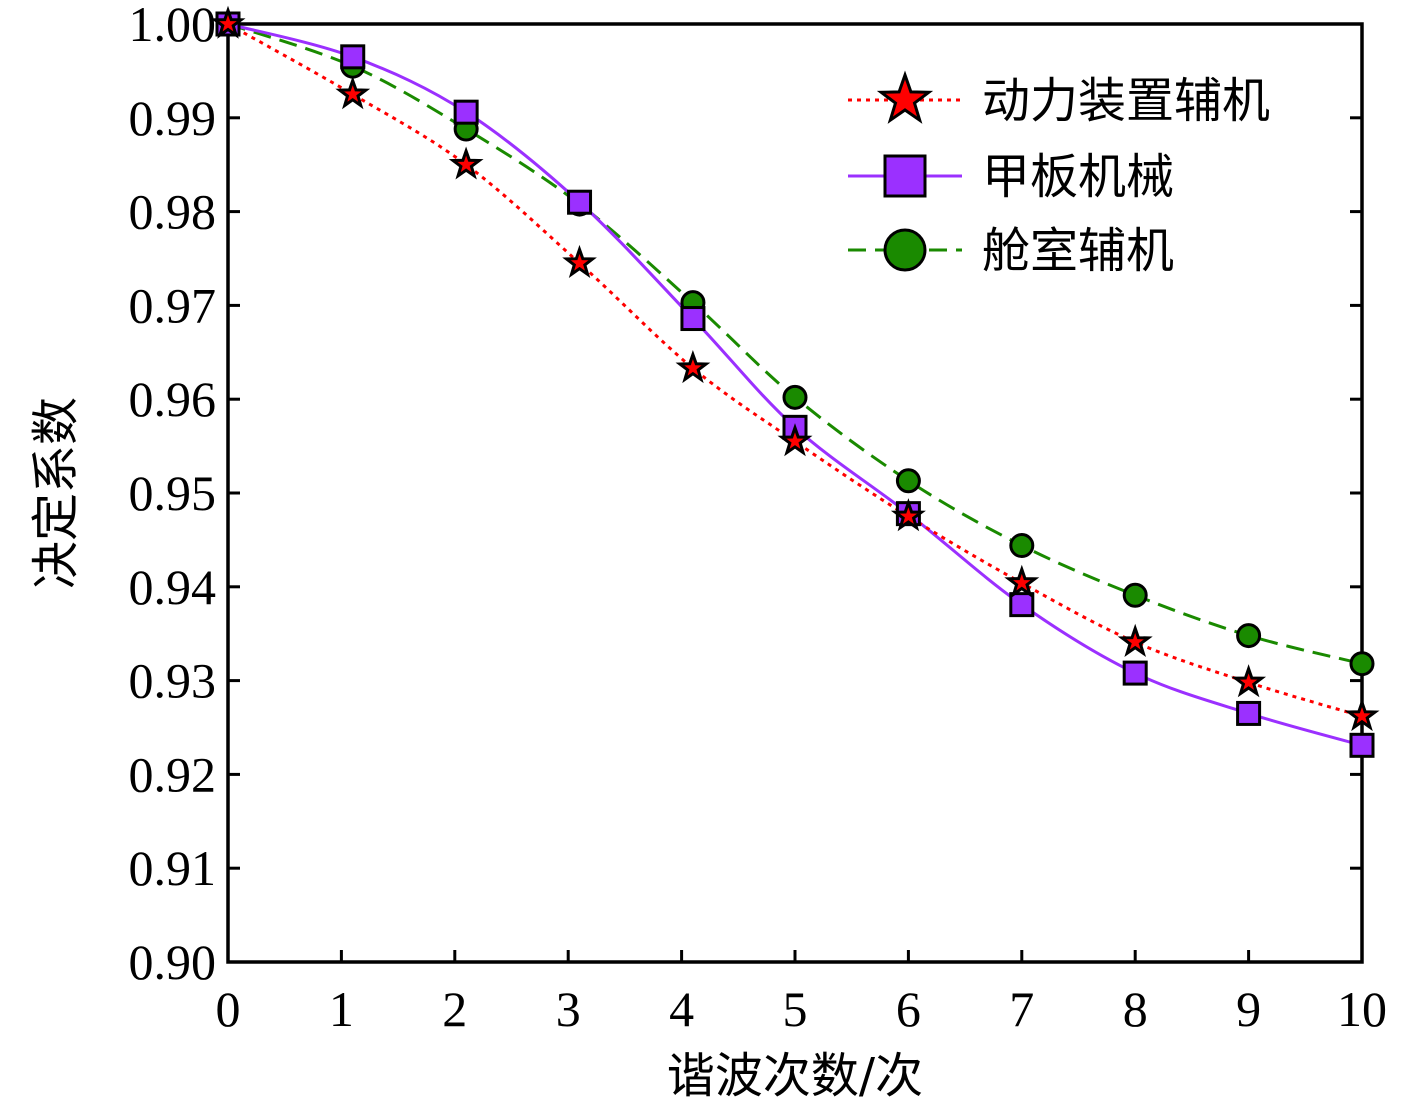 The height and width of the screenshot is (1110, 1417). Describe the element at coordinates (173, 26) in the screenshot. I see `y-tick-label: 1.00` at that location.